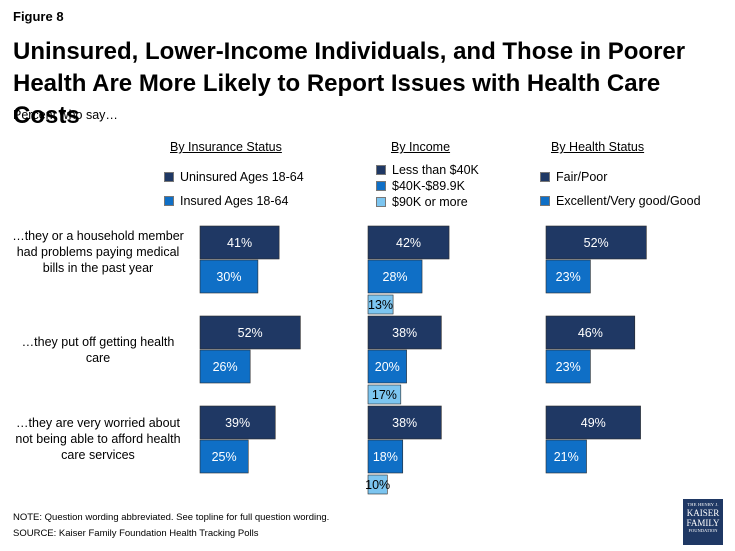  I want to click on legend-label: $90K or more, so click(430, 202).